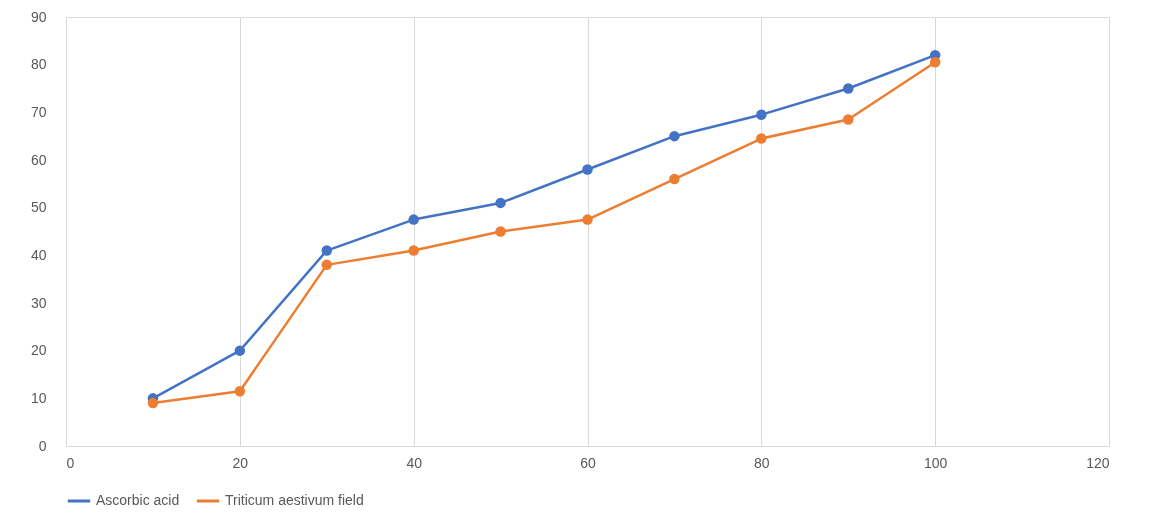  I want to click on y-tick-label: 40, so click(38, 254).